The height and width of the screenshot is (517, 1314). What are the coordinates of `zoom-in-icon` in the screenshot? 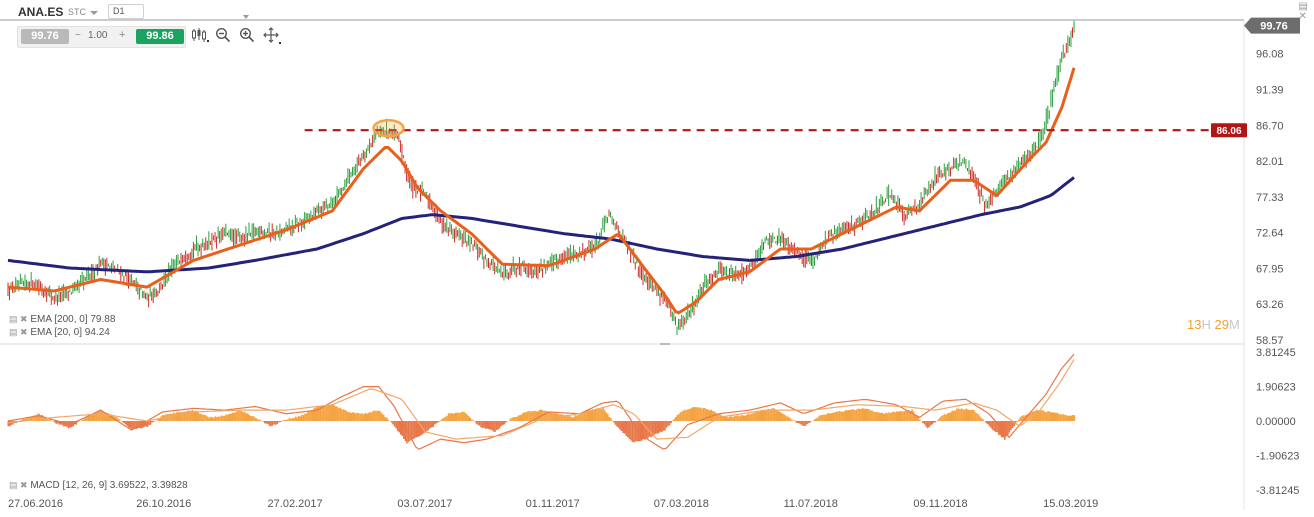 It's located at (247, 36).